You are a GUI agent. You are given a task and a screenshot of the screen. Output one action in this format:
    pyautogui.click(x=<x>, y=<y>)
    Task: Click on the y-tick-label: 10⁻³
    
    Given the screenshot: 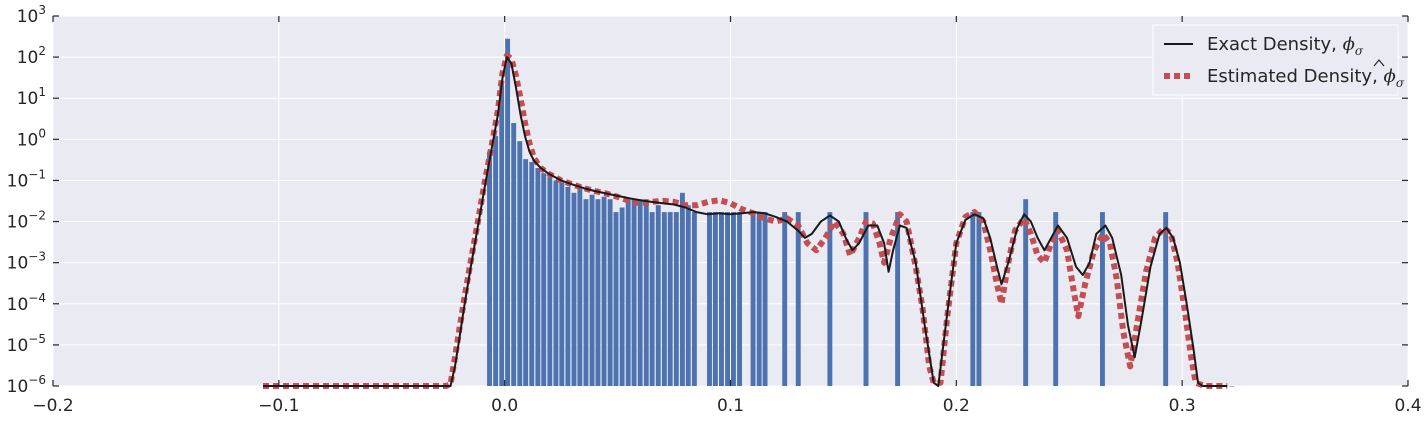 What is the action you would take?
    pyautogui.click(x=26, y=262)
    